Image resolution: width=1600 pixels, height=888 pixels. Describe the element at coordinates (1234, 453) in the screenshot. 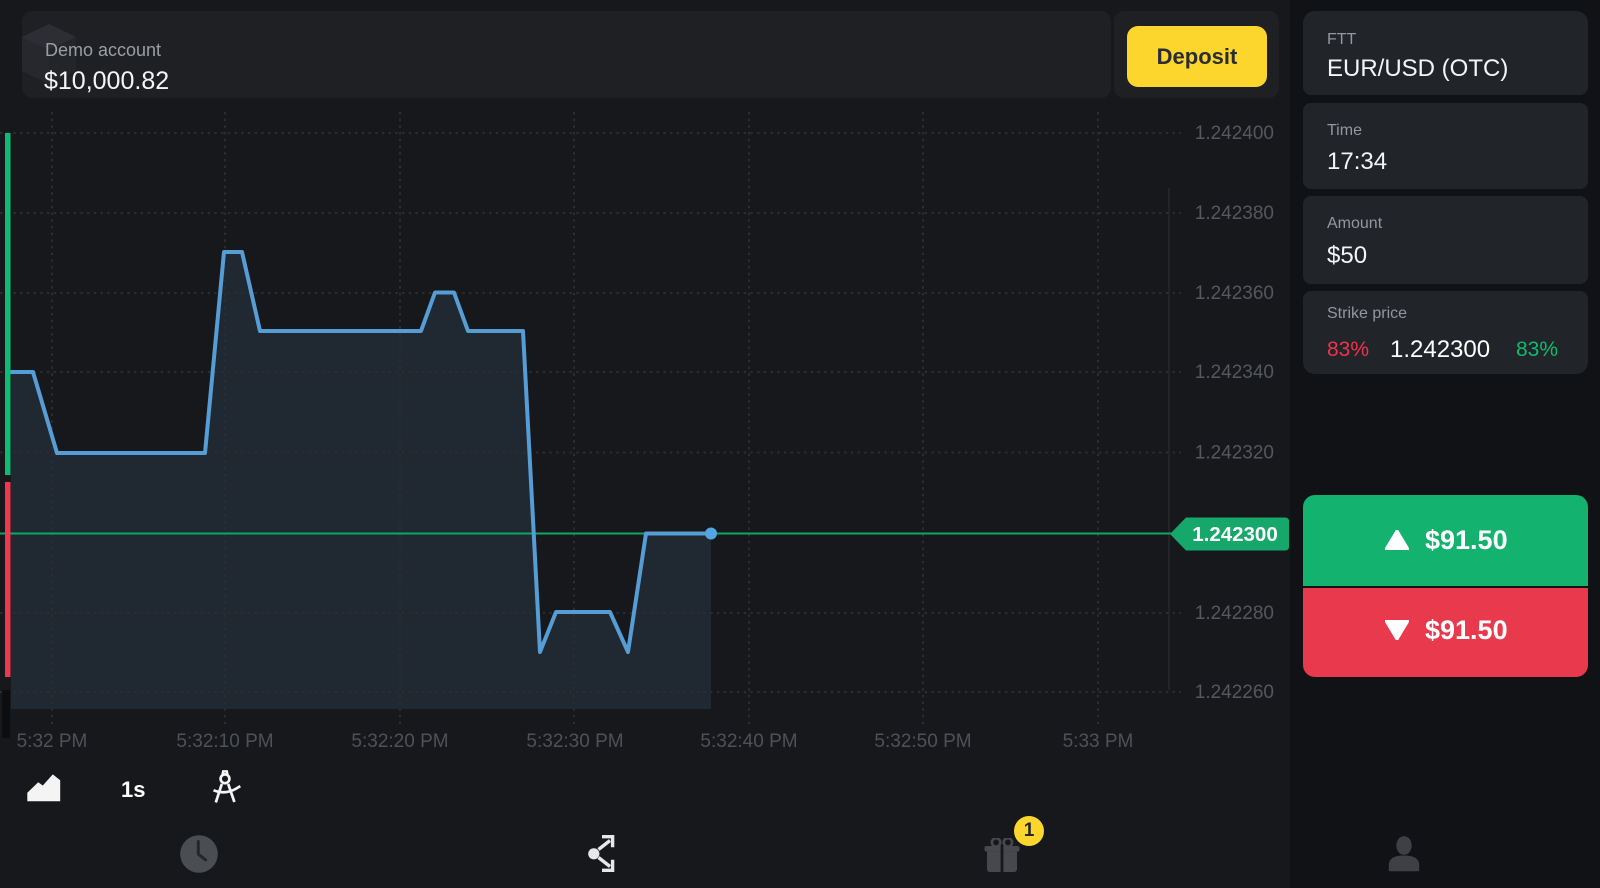

I see `svg-text: 1.242320` at that location.